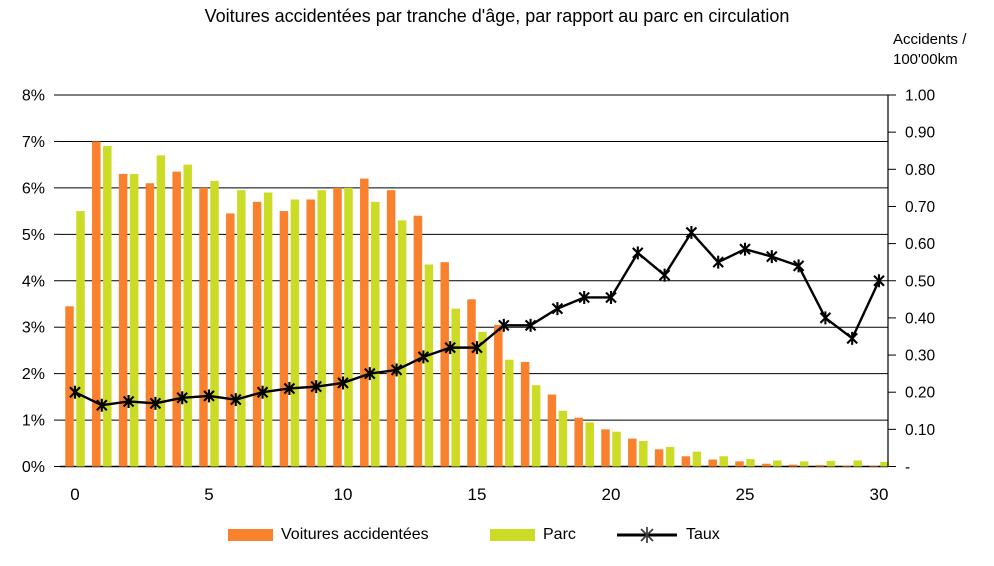 This screenshot has width=994, height=566. Describe the element at coordinates (33, 328) in the screenshot. I see `left-axis-label: 3%` at that location.